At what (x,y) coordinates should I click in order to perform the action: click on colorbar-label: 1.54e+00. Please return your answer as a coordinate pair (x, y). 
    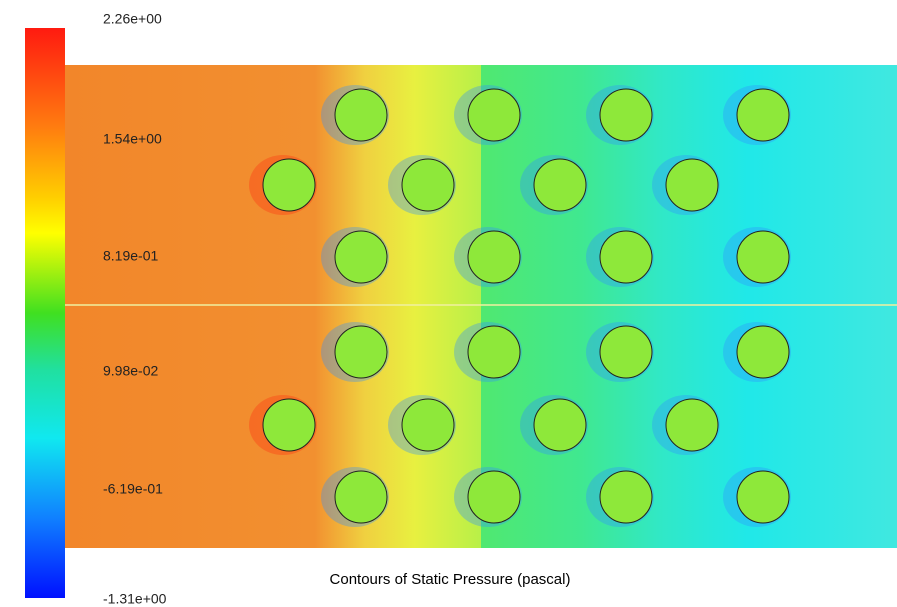
    Looking at the image, I should click on (132, 139).